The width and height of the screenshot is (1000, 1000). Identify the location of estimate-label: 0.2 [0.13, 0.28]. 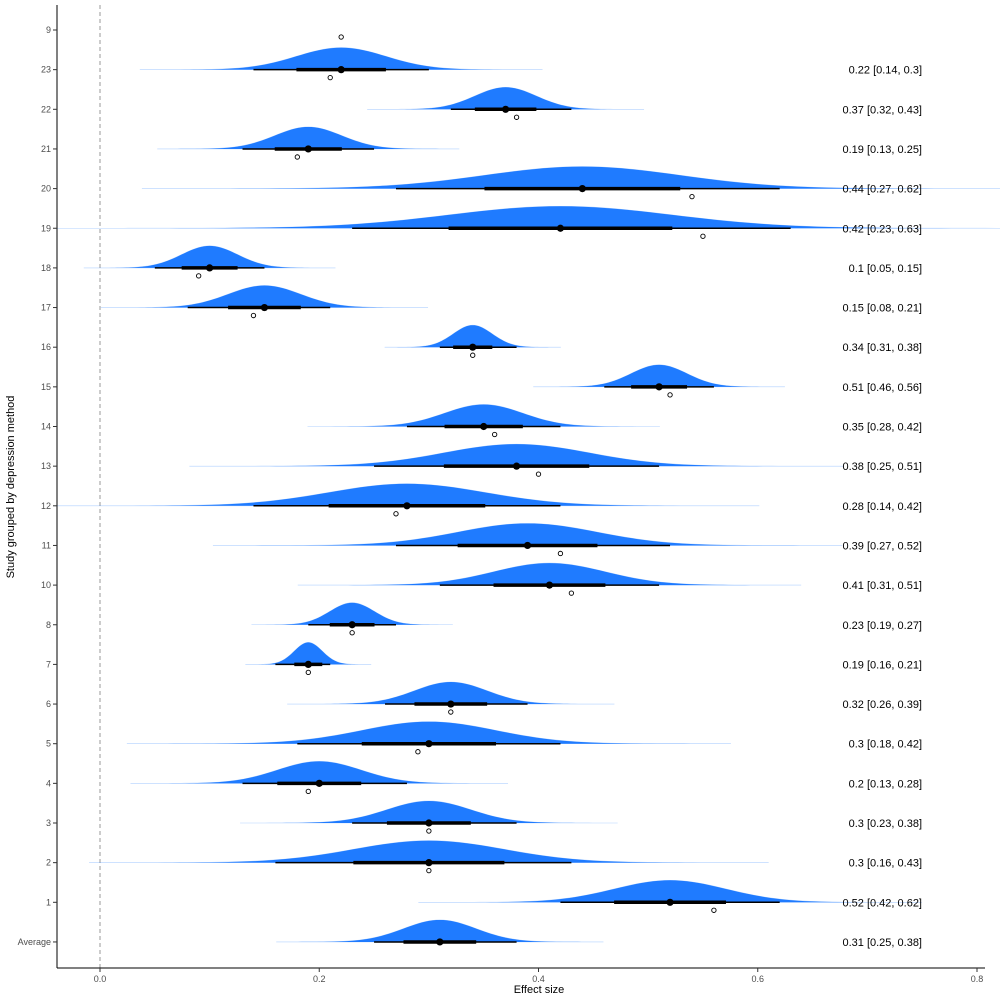
(885, 784).